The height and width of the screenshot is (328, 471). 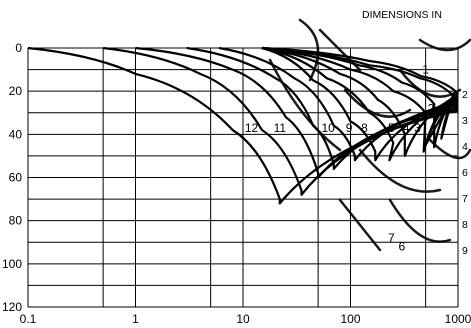 What do you see at coordinates (252, 128) in the screenshot?
I see `curve-label-12: 12` at bounding box center [252, 128].